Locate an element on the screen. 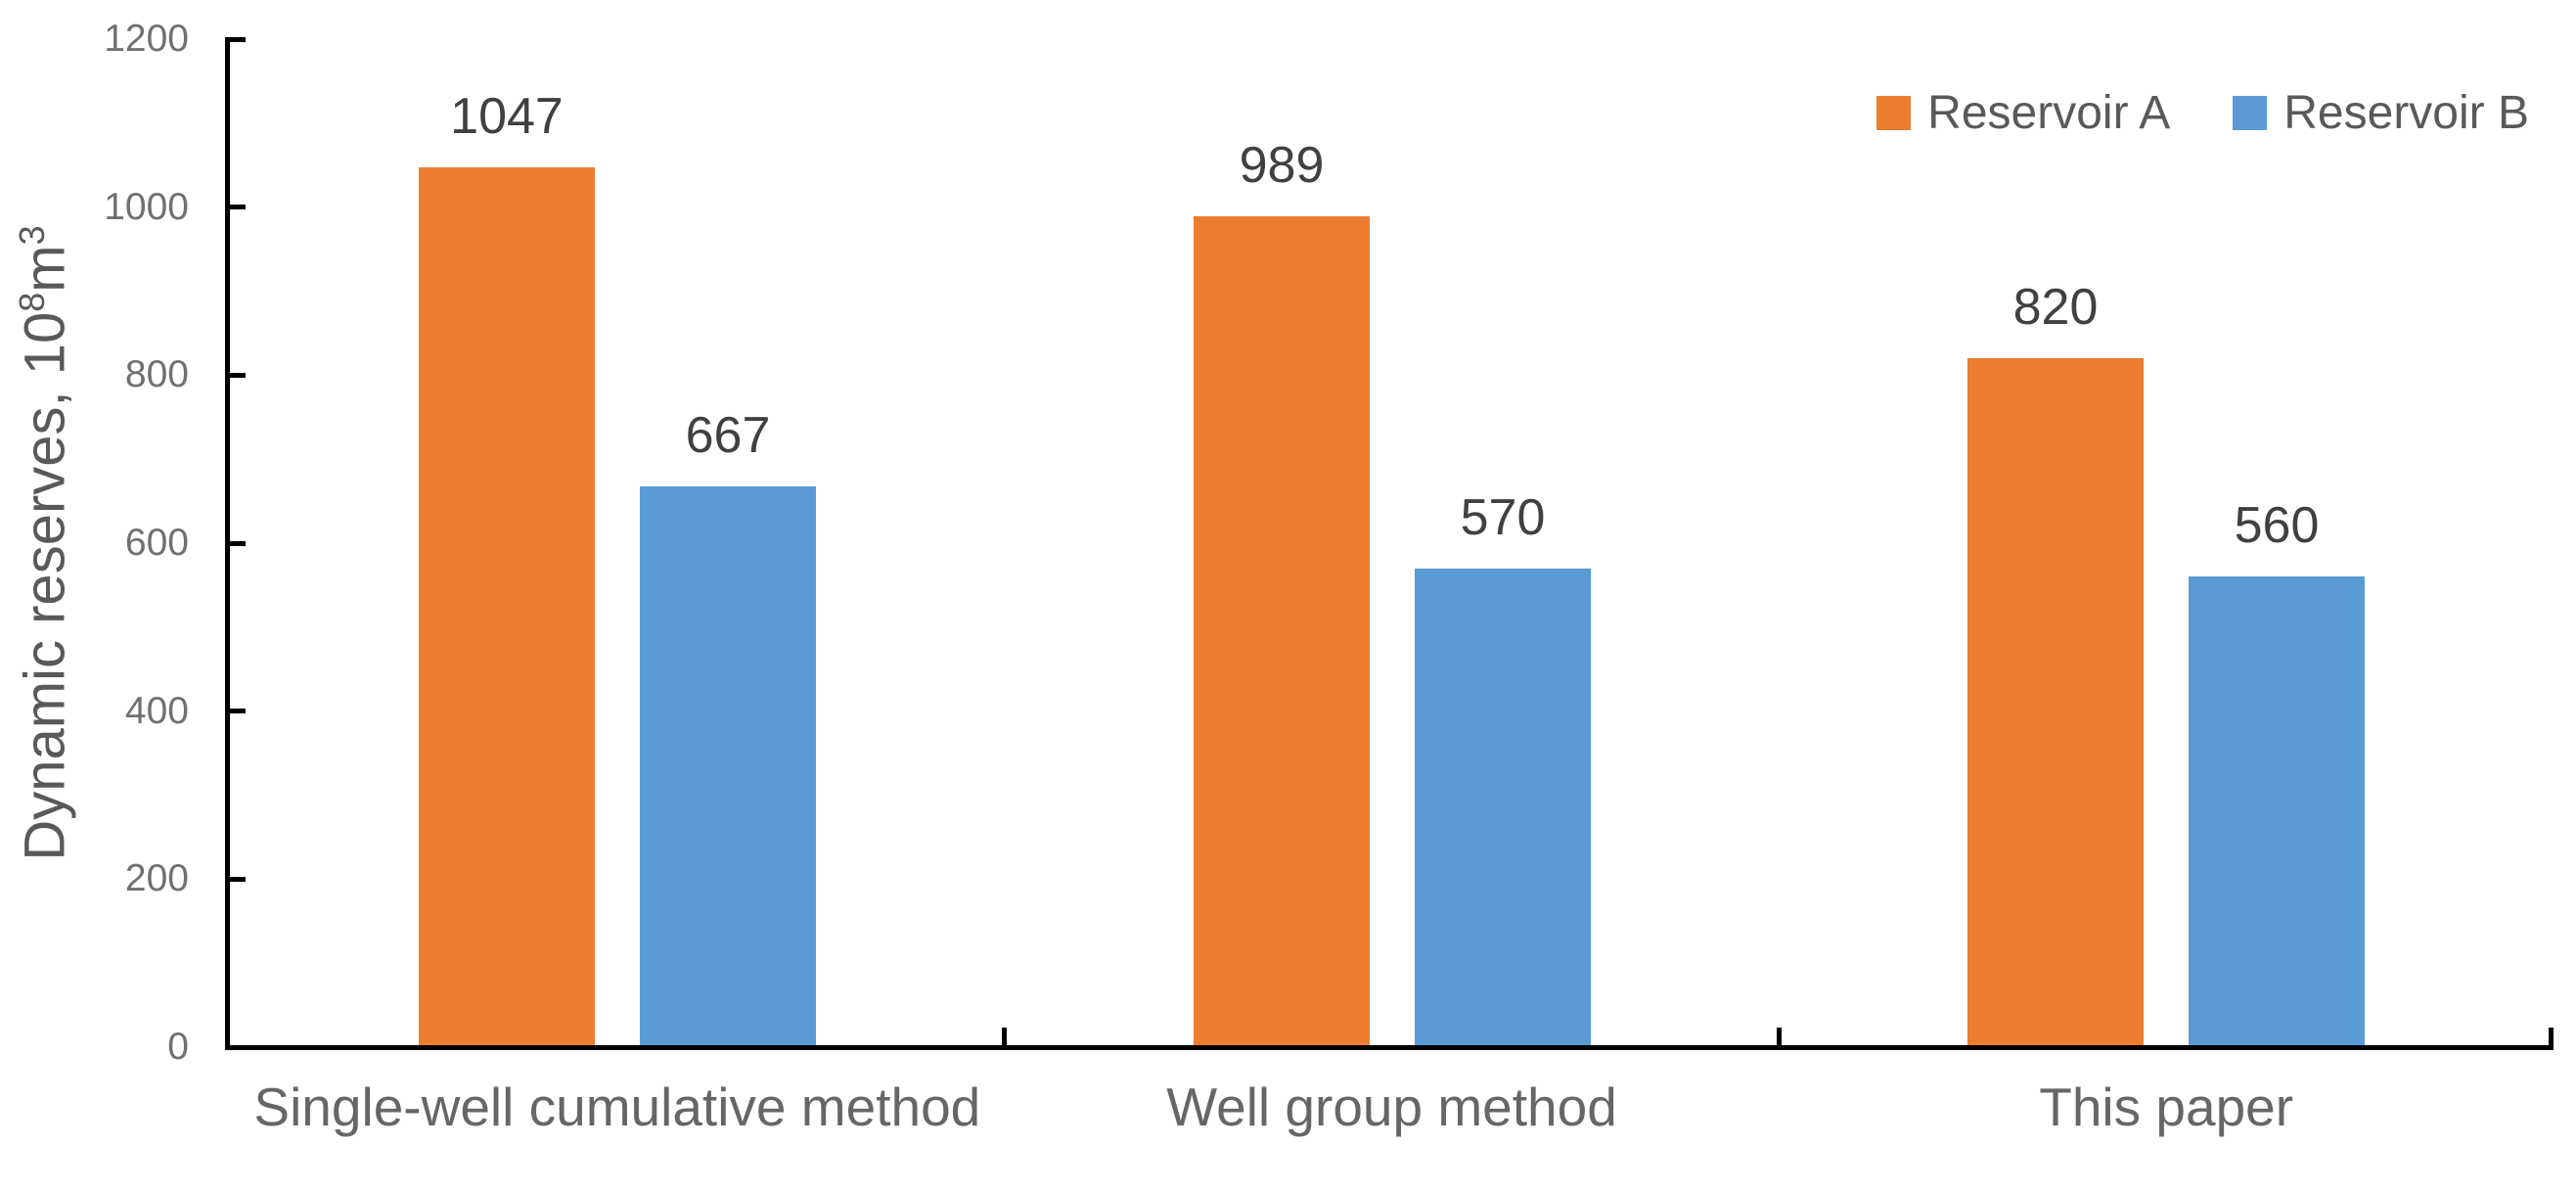 The image size is (2576, 1191). legend: Reservoir A Reservoir B is located at coordinates (2202, 113).